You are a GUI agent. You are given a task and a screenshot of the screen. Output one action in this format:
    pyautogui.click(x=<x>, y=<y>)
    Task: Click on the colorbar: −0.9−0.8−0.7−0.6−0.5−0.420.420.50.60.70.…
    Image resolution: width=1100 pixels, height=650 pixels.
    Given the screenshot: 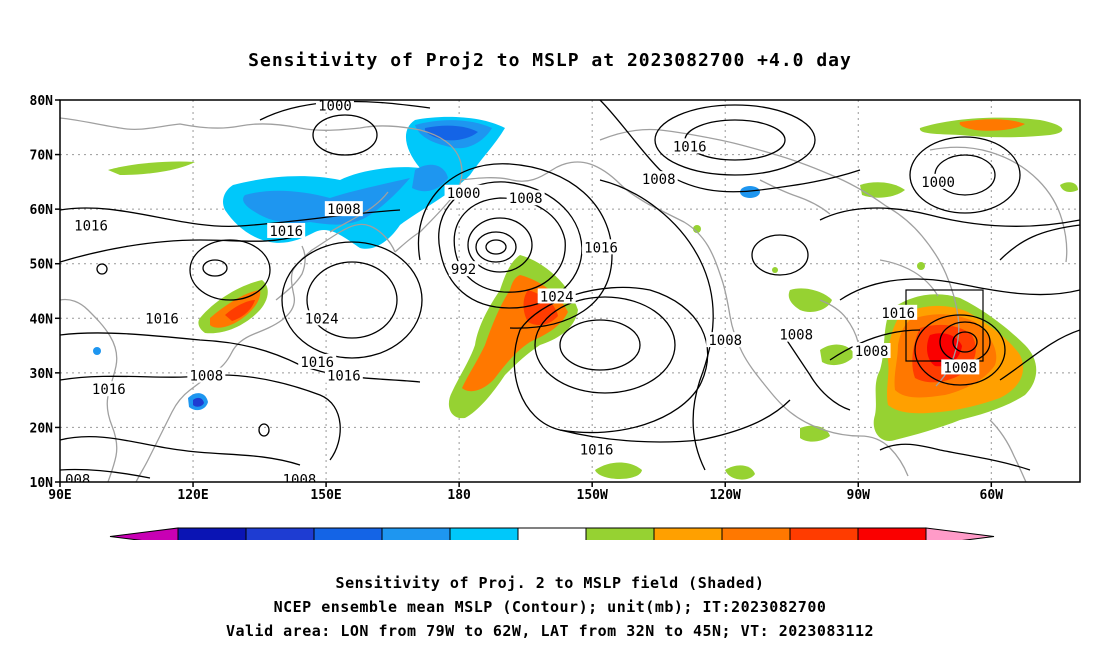 What is the action you would take?
    pyautogui.click(x=552, y=533)
    